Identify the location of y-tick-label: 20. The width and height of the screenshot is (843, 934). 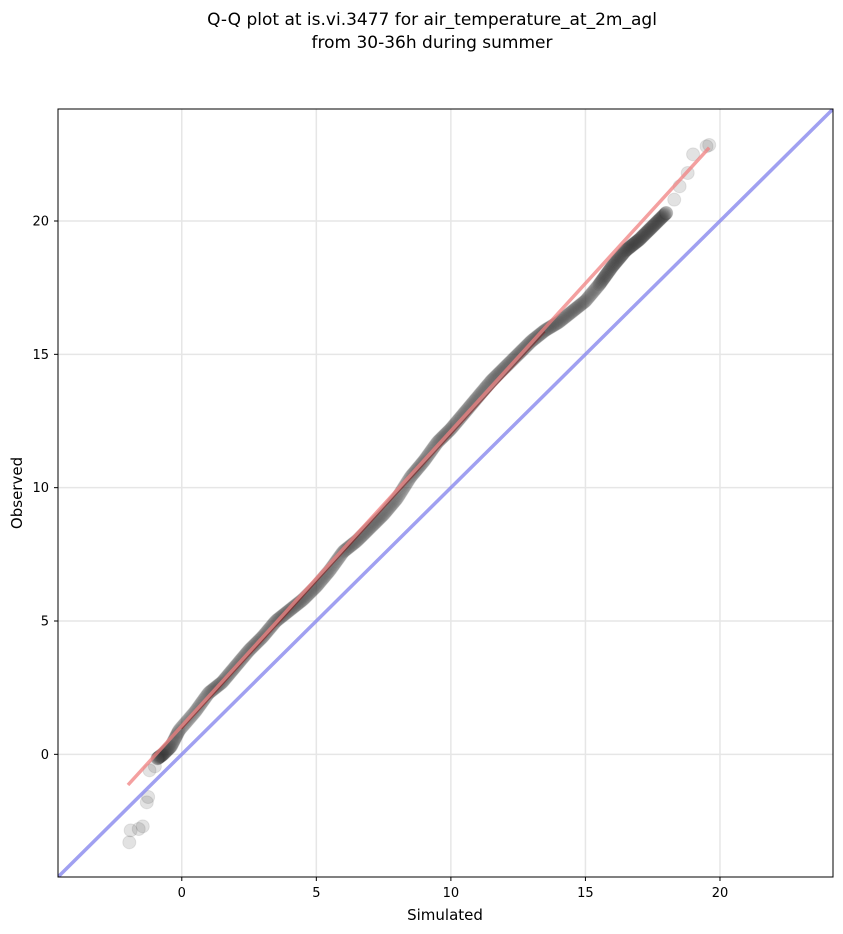
(40, 222).